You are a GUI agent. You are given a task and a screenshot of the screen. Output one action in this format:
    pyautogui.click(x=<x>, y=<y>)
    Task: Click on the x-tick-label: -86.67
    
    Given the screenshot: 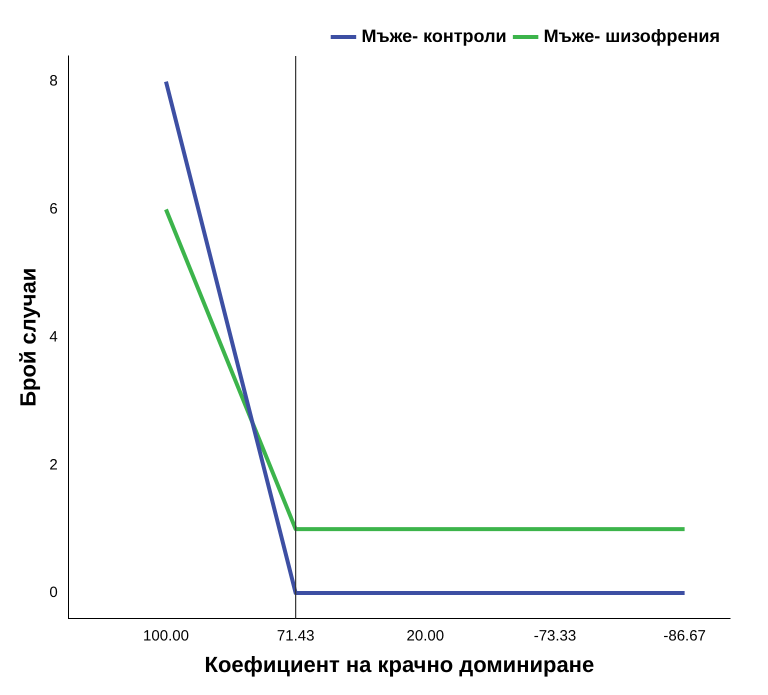 What is the action you would take?
    pyautogui.click(x=684, y=636)
    